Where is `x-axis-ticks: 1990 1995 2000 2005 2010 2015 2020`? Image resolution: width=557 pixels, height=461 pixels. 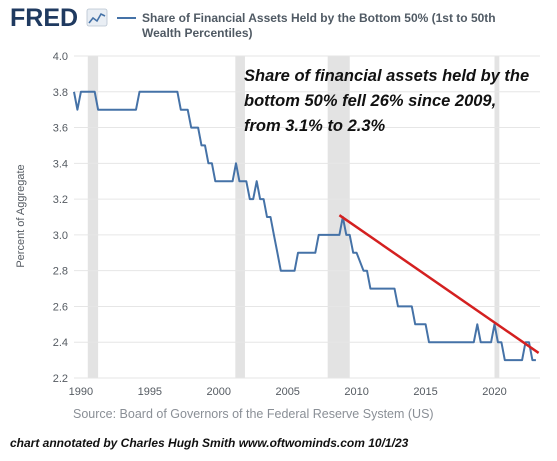 x-axis-ticks: 1990 1995 2000 2005 2010 2015 2020 is located at coordinates (288, 392).